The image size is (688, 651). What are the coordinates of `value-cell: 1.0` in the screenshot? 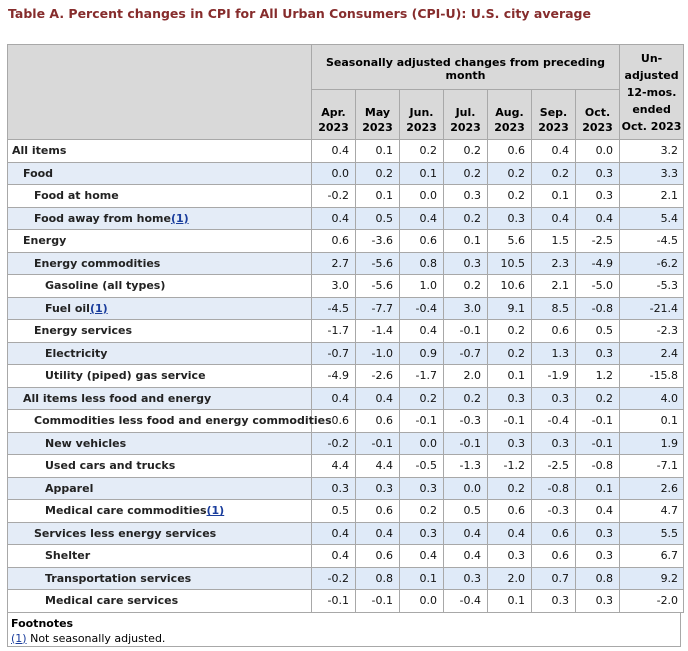 It's located at (421, 286).